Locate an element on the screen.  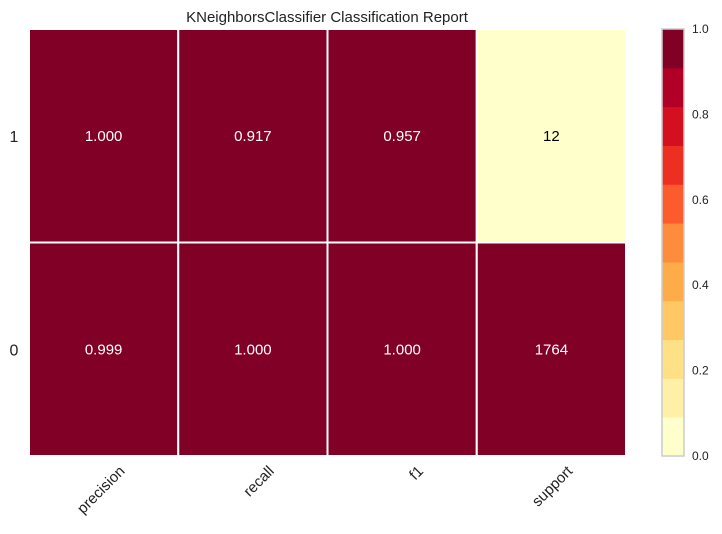
cell-value-label: 0.917 is located at coordinates (253, 136).